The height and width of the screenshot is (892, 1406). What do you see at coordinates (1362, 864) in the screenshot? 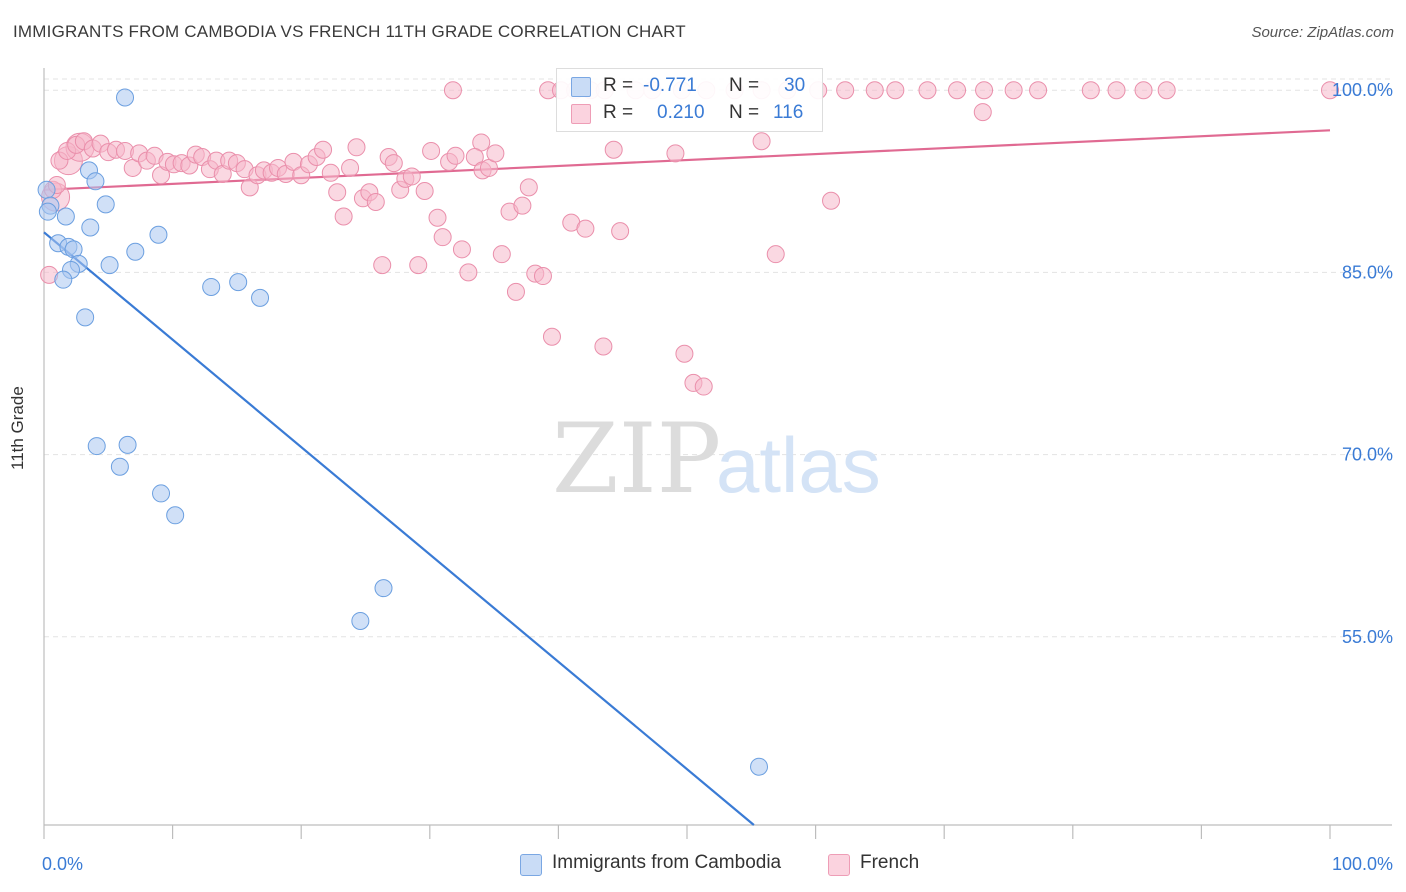
I see `x-tick-label: 100.0%` at bounding box center [1362, 864].